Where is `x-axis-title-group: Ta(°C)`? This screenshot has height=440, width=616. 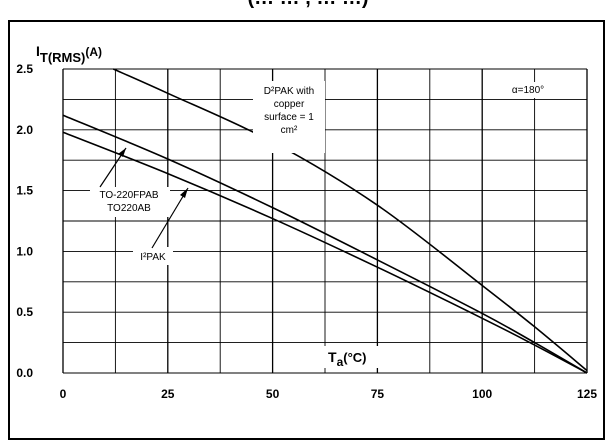 x-axis-title-group: Ta(°C) is located at coordinates (355, 357).